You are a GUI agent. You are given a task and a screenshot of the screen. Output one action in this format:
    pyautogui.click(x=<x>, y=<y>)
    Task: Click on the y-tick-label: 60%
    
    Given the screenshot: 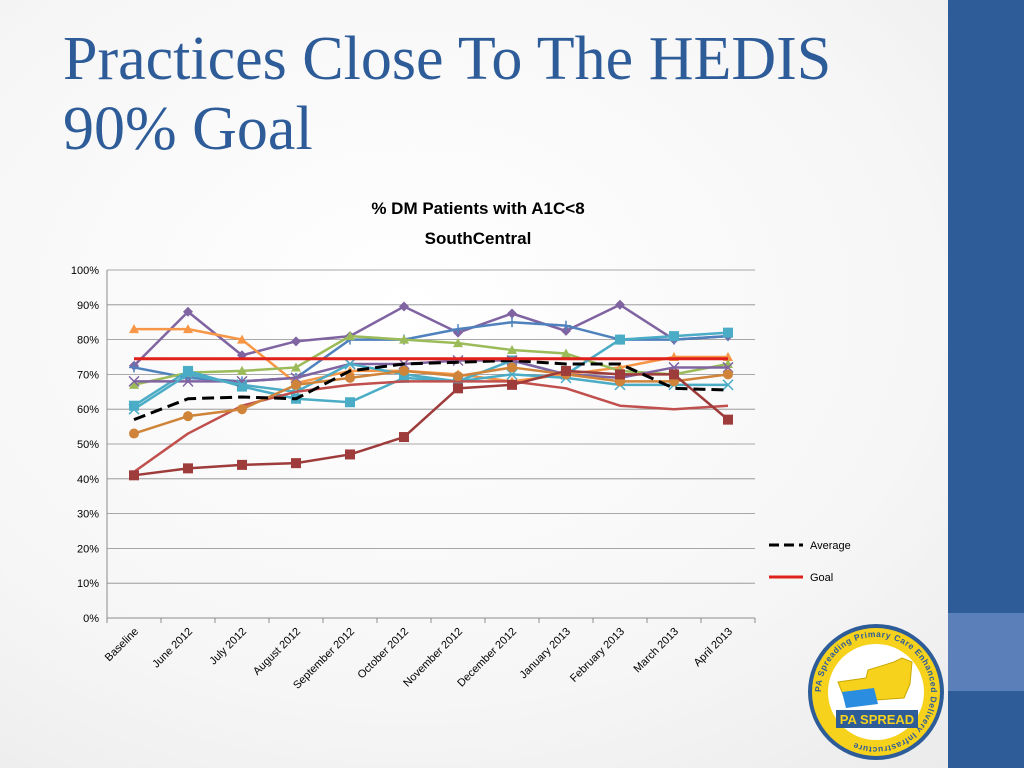 What is the action you would take?
    pyautogui.click(x=88, y=410)
    